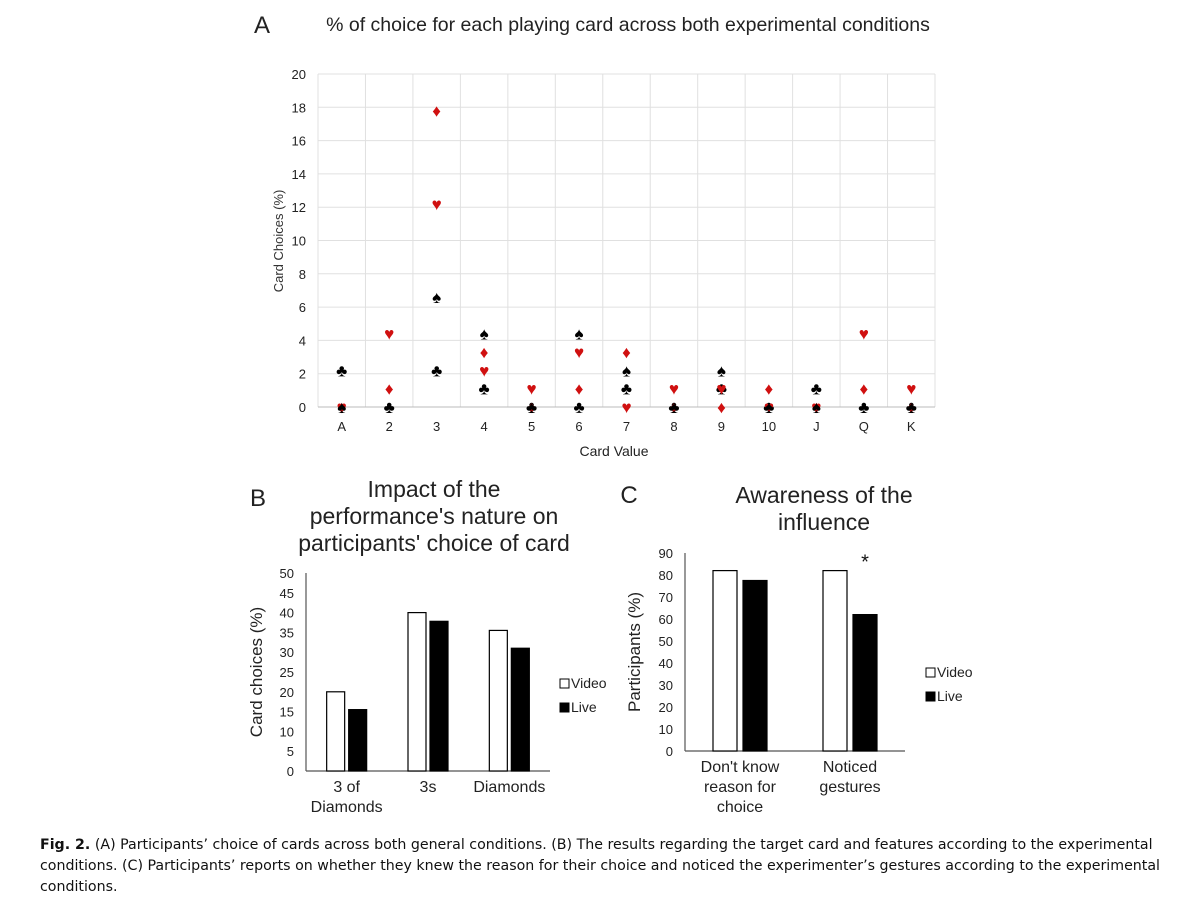  What do you see at coordinates (673, 426) in the screenshot?
I see `panel-a-xtick-label: 8` at bounding box center [673, 426].